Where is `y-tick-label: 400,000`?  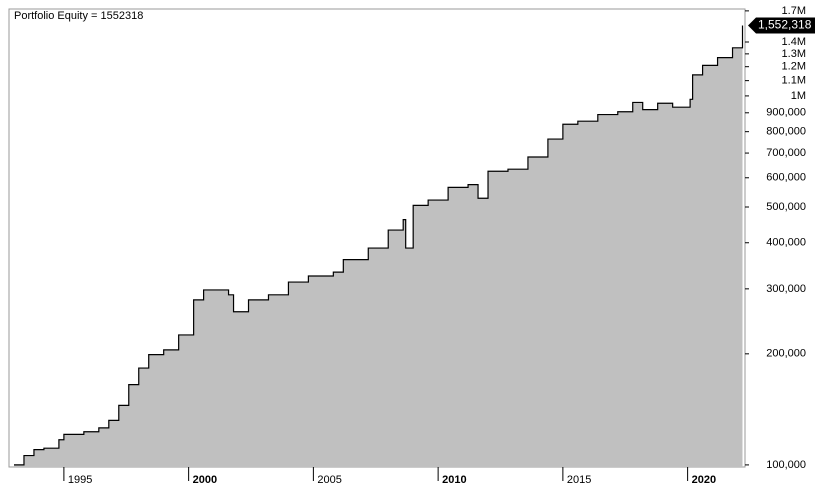 y-tick-label: 400,000 is located at coordinates (786, 243).